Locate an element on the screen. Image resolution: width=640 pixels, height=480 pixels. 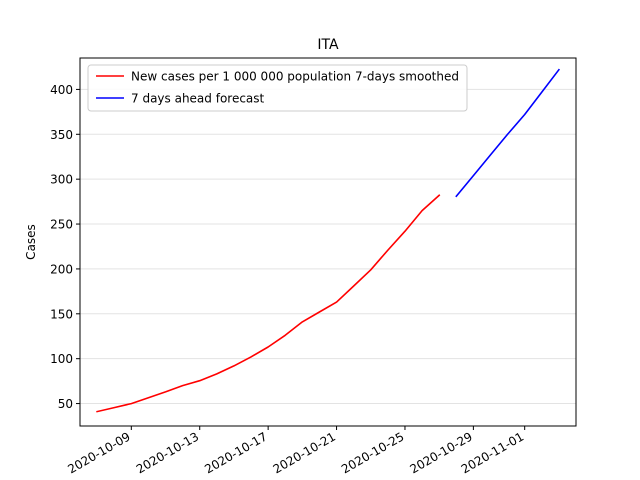
y-tick-label: 350 is located at coordinates (61, 135).